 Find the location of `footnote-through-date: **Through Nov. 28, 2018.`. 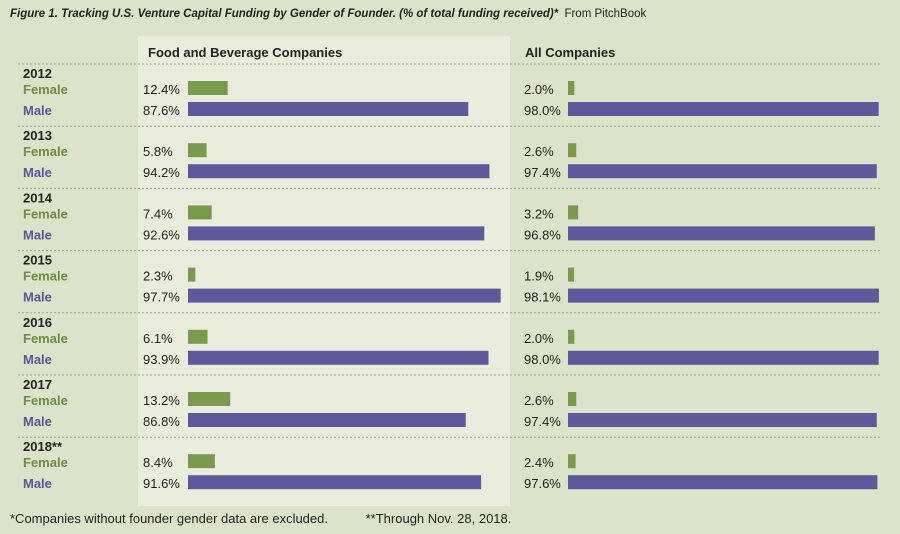

footnote-through-date: **Through Nov. 28, 2018. is located at coordinates (438, 518).